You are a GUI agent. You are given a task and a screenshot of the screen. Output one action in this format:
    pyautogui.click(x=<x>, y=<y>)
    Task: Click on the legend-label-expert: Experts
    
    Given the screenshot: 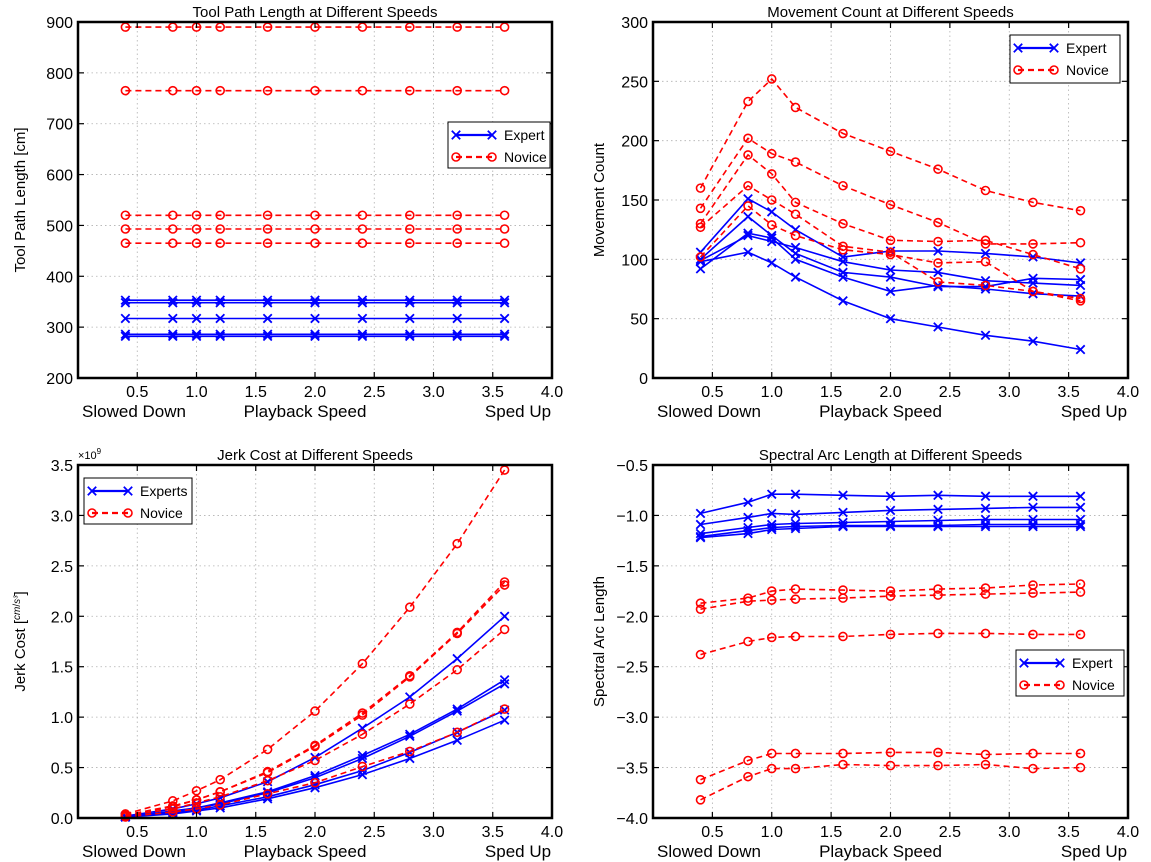 What is the action you would take?
    pyautogui.click(x=163, y=491)
    